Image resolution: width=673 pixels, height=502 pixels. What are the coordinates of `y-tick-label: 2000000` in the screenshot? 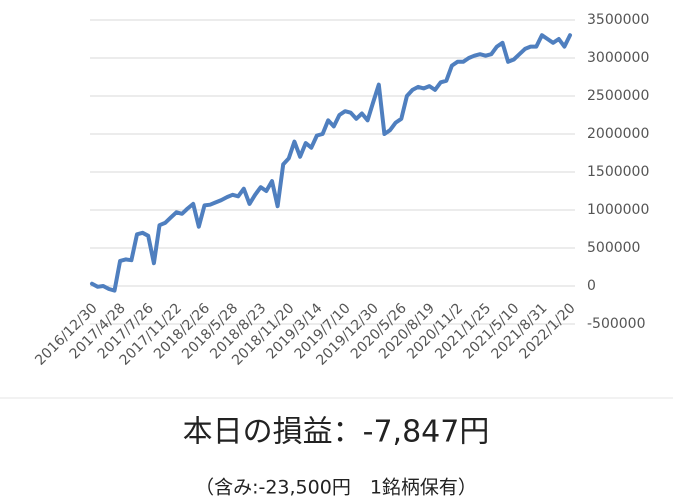 It's located at (618, 134).